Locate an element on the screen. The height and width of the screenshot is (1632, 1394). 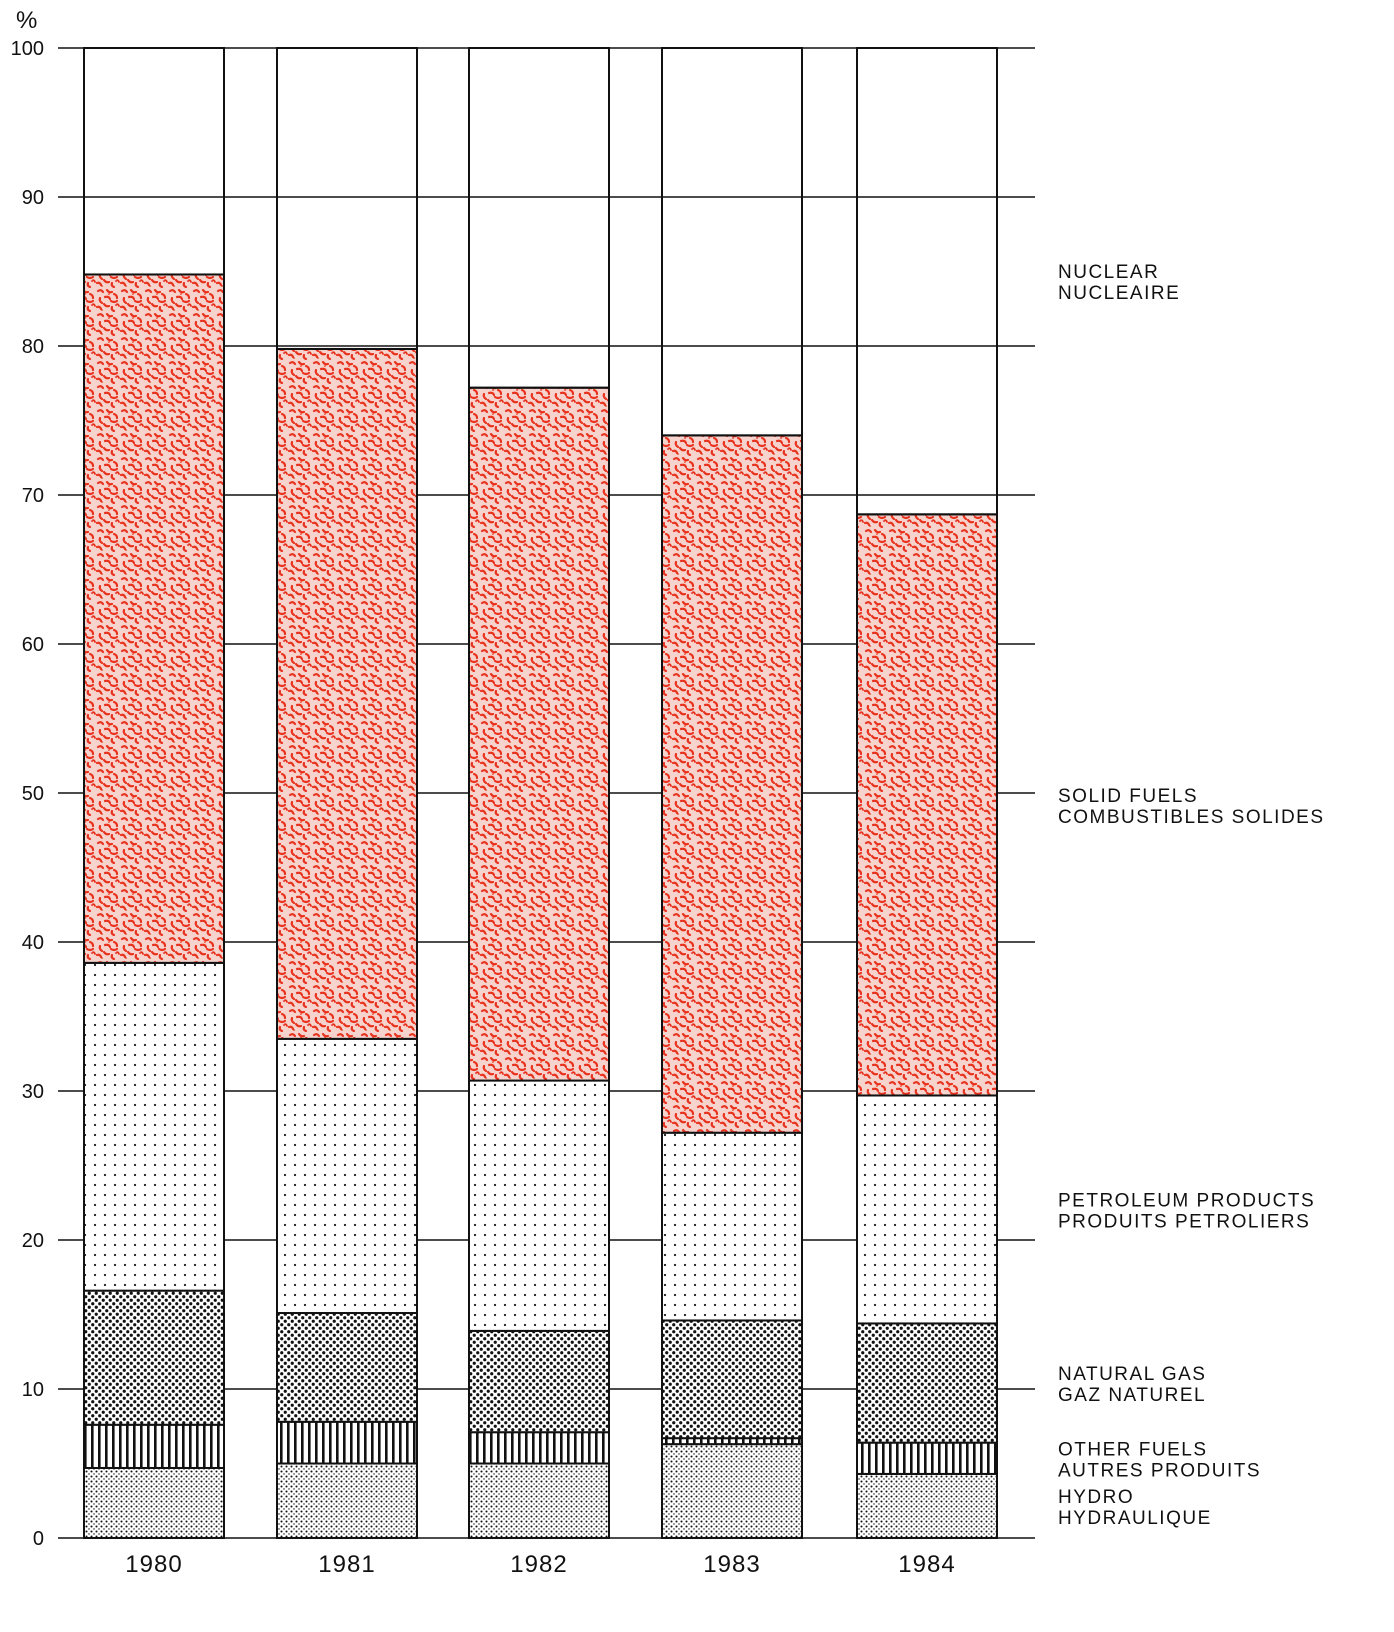
y-axis-unit-label: % is located at coordinates (26, 20).